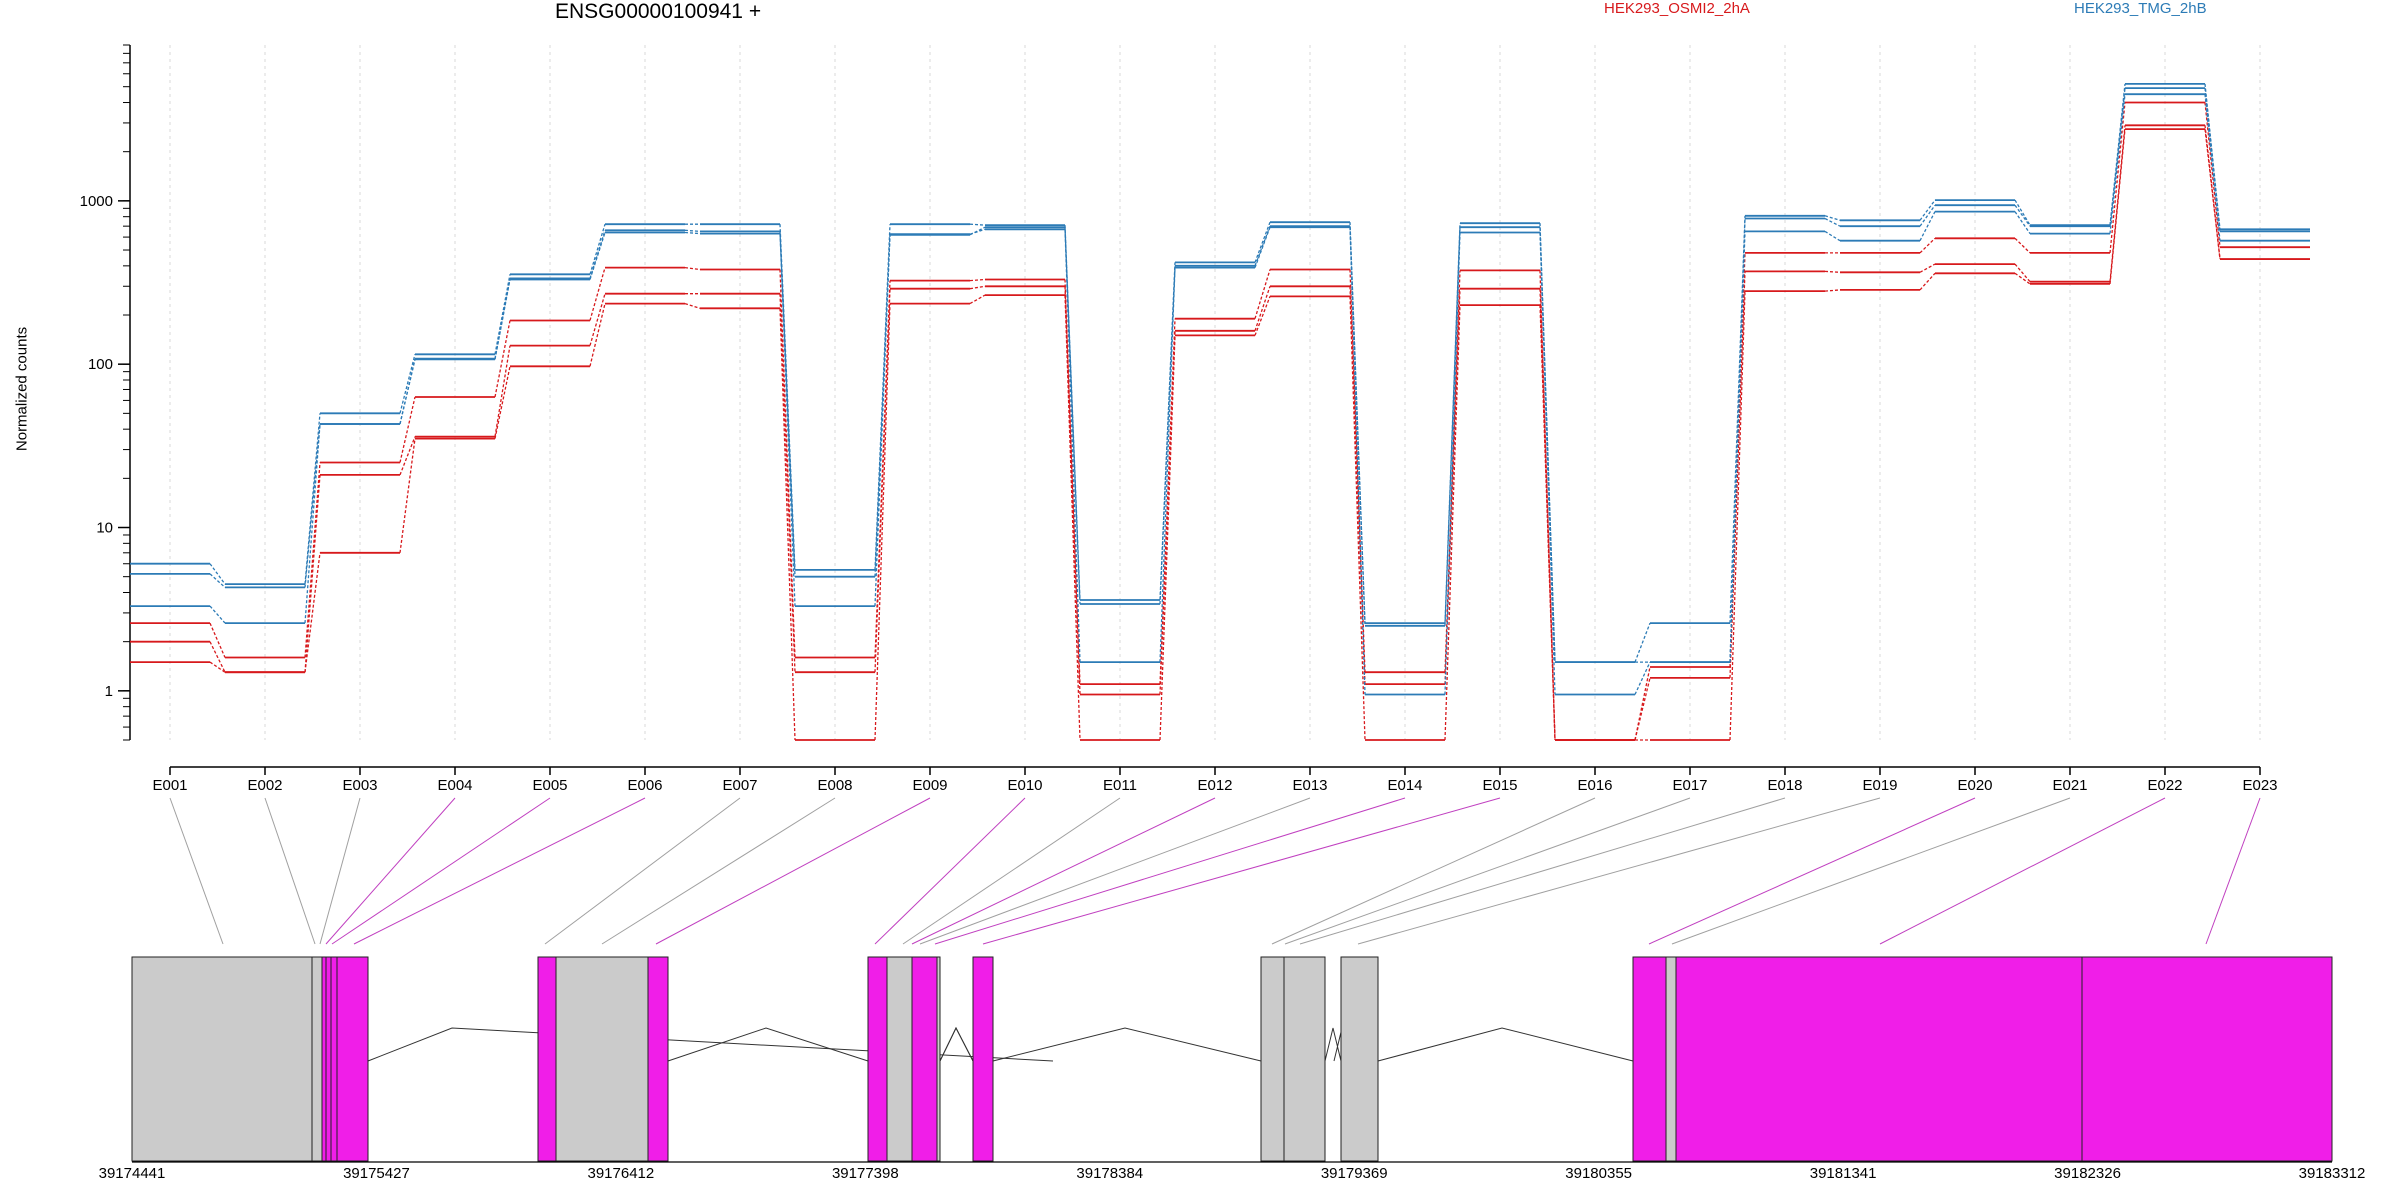 The width and height of the screenshot is (2400, 1200). What do you see at coordinates (1109, 1173) in the screenshot?
I see `genomic-coordinate-label: 39178384` at bounding box center [1109, 1173].